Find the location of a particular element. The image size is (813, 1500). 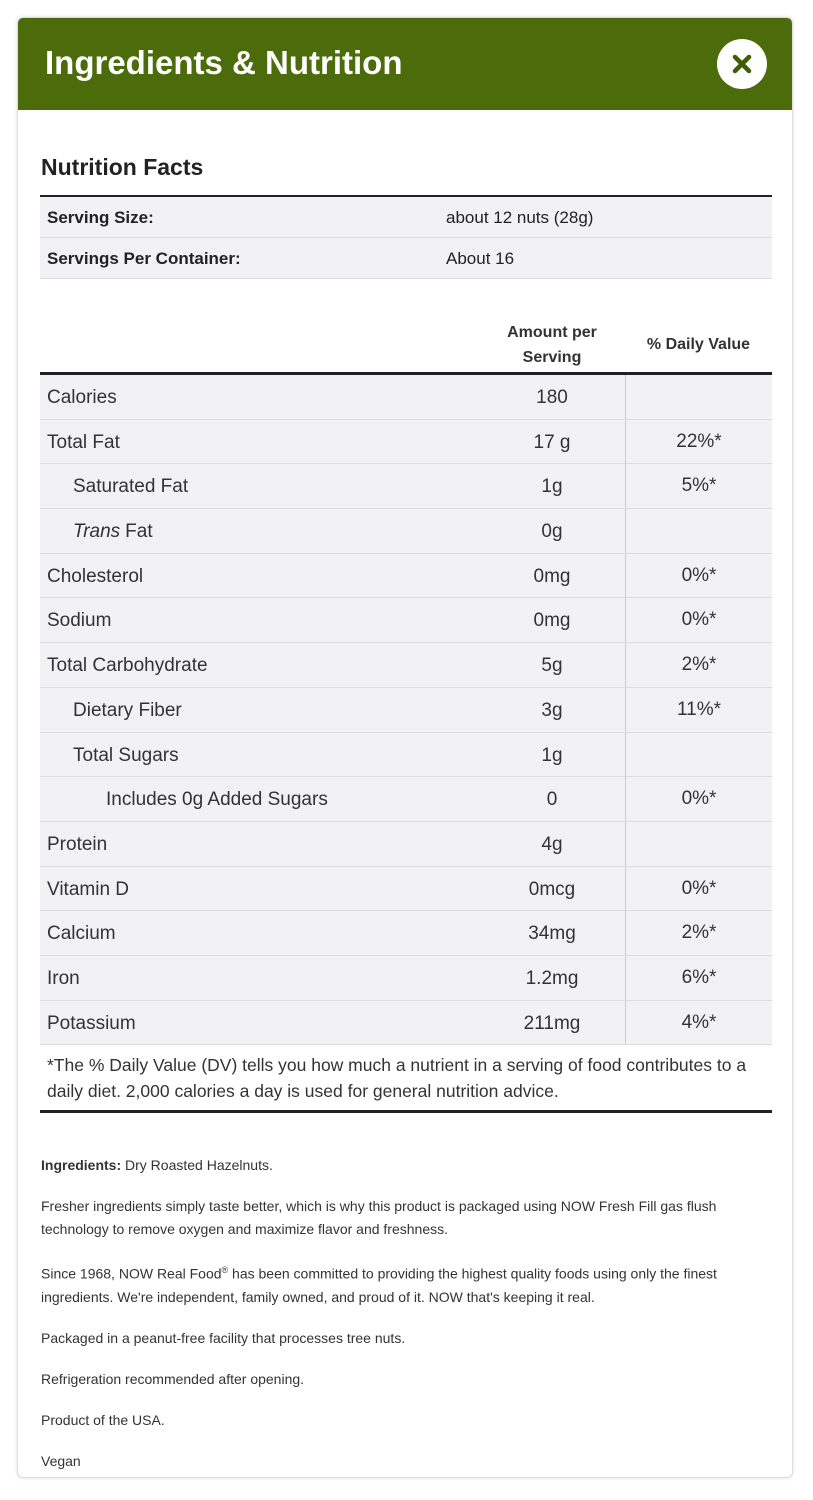

paragraph: Vegan is located at coordinates (406, 1461).